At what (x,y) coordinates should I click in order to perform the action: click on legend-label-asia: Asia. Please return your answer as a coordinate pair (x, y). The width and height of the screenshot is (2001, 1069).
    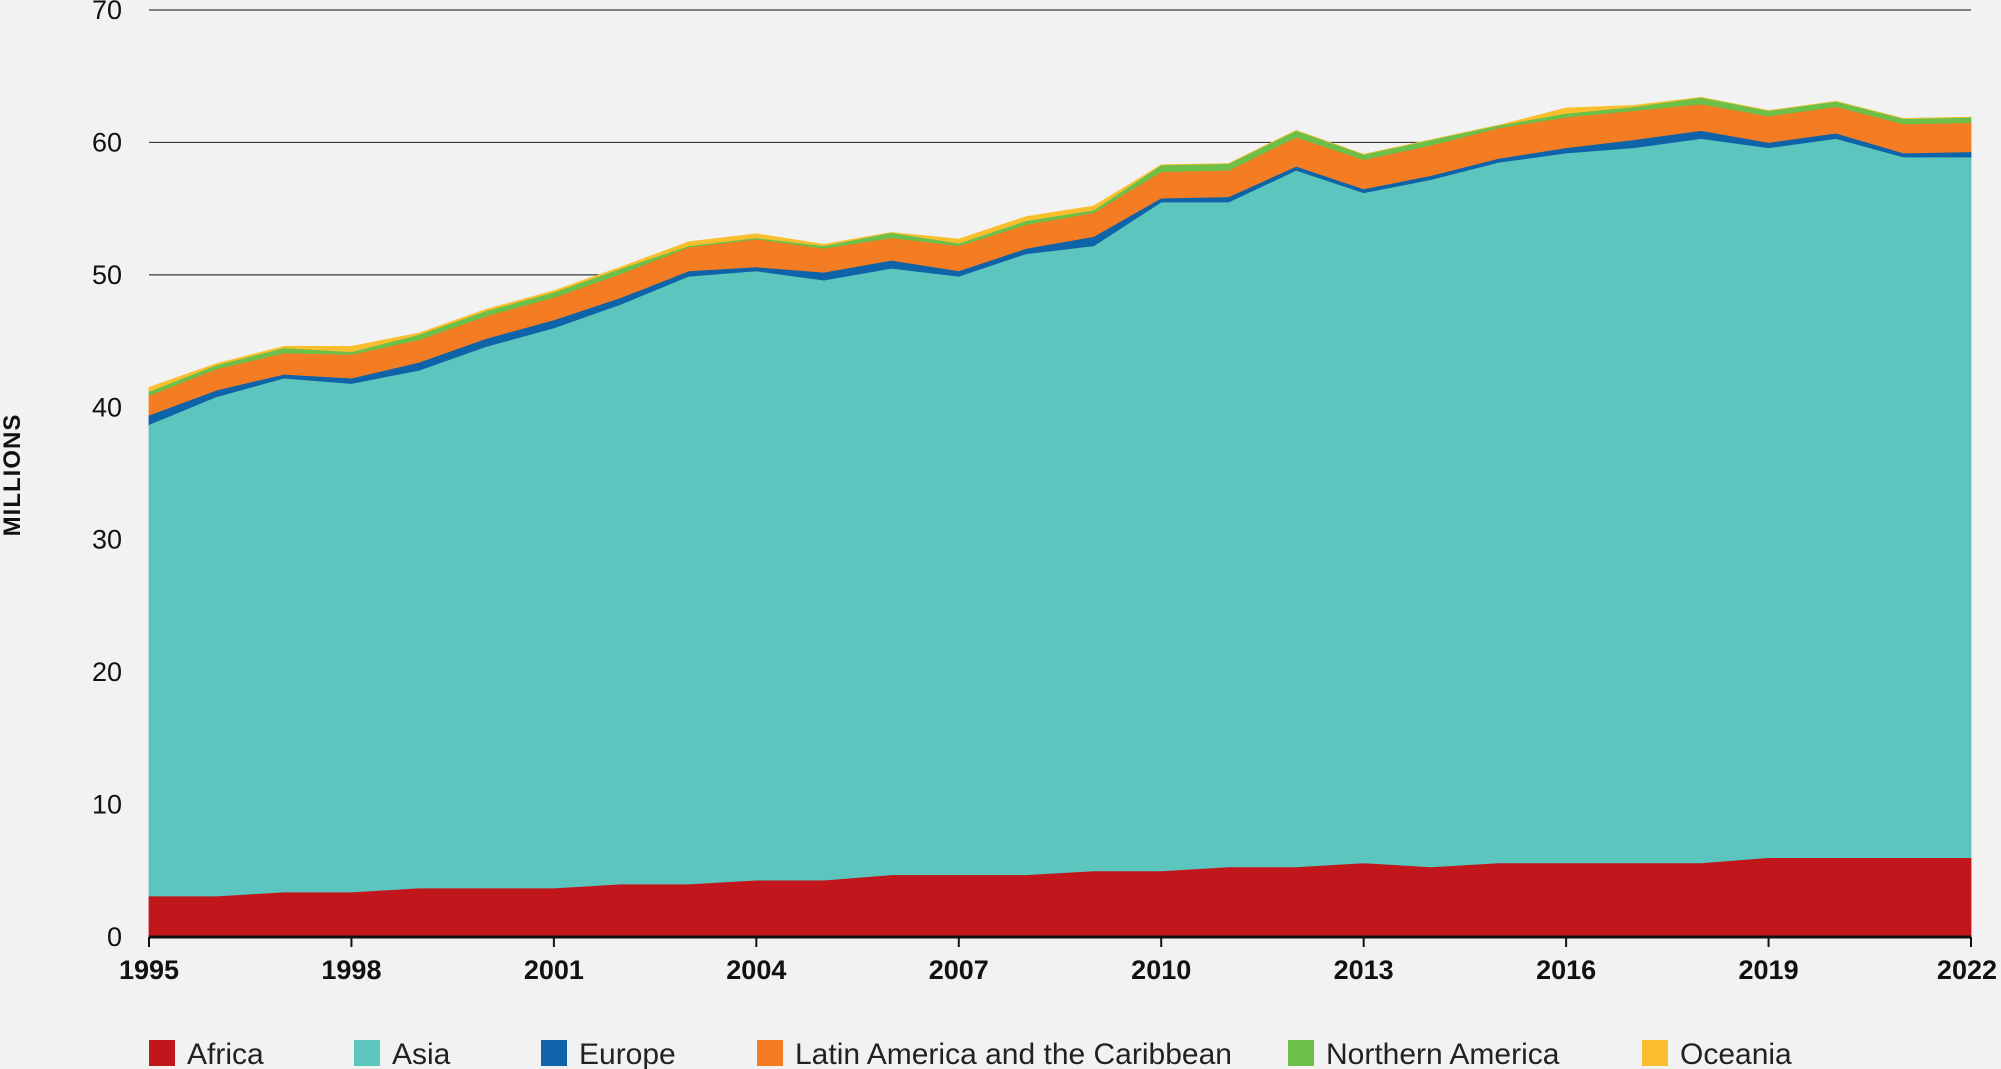
    Looking at the image, I should click on (421, 1053).